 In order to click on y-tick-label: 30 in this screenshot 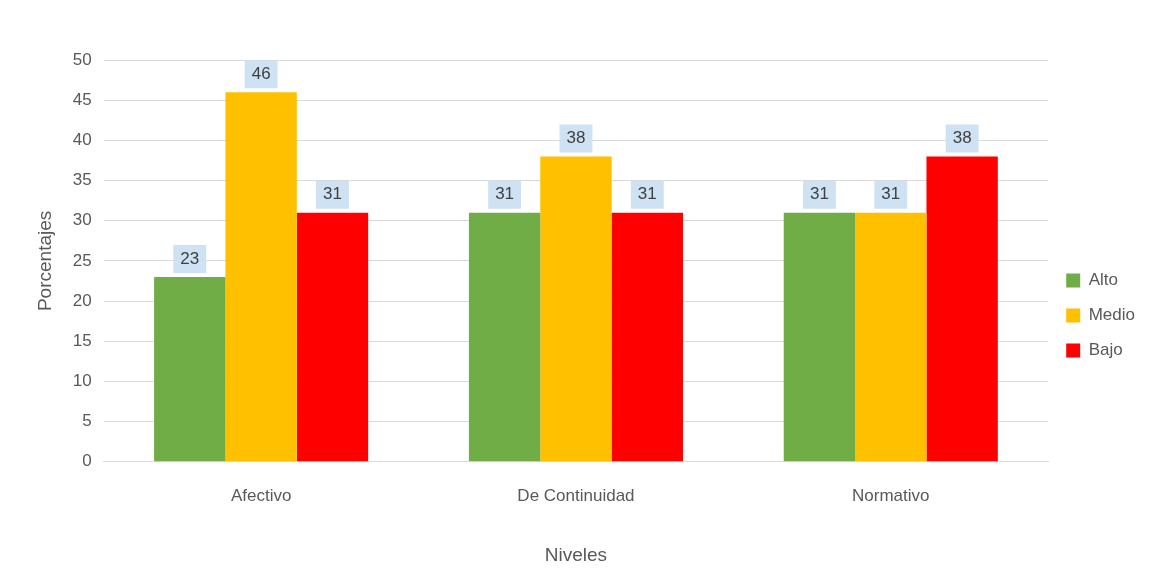, I will do `click(82, 220)`.